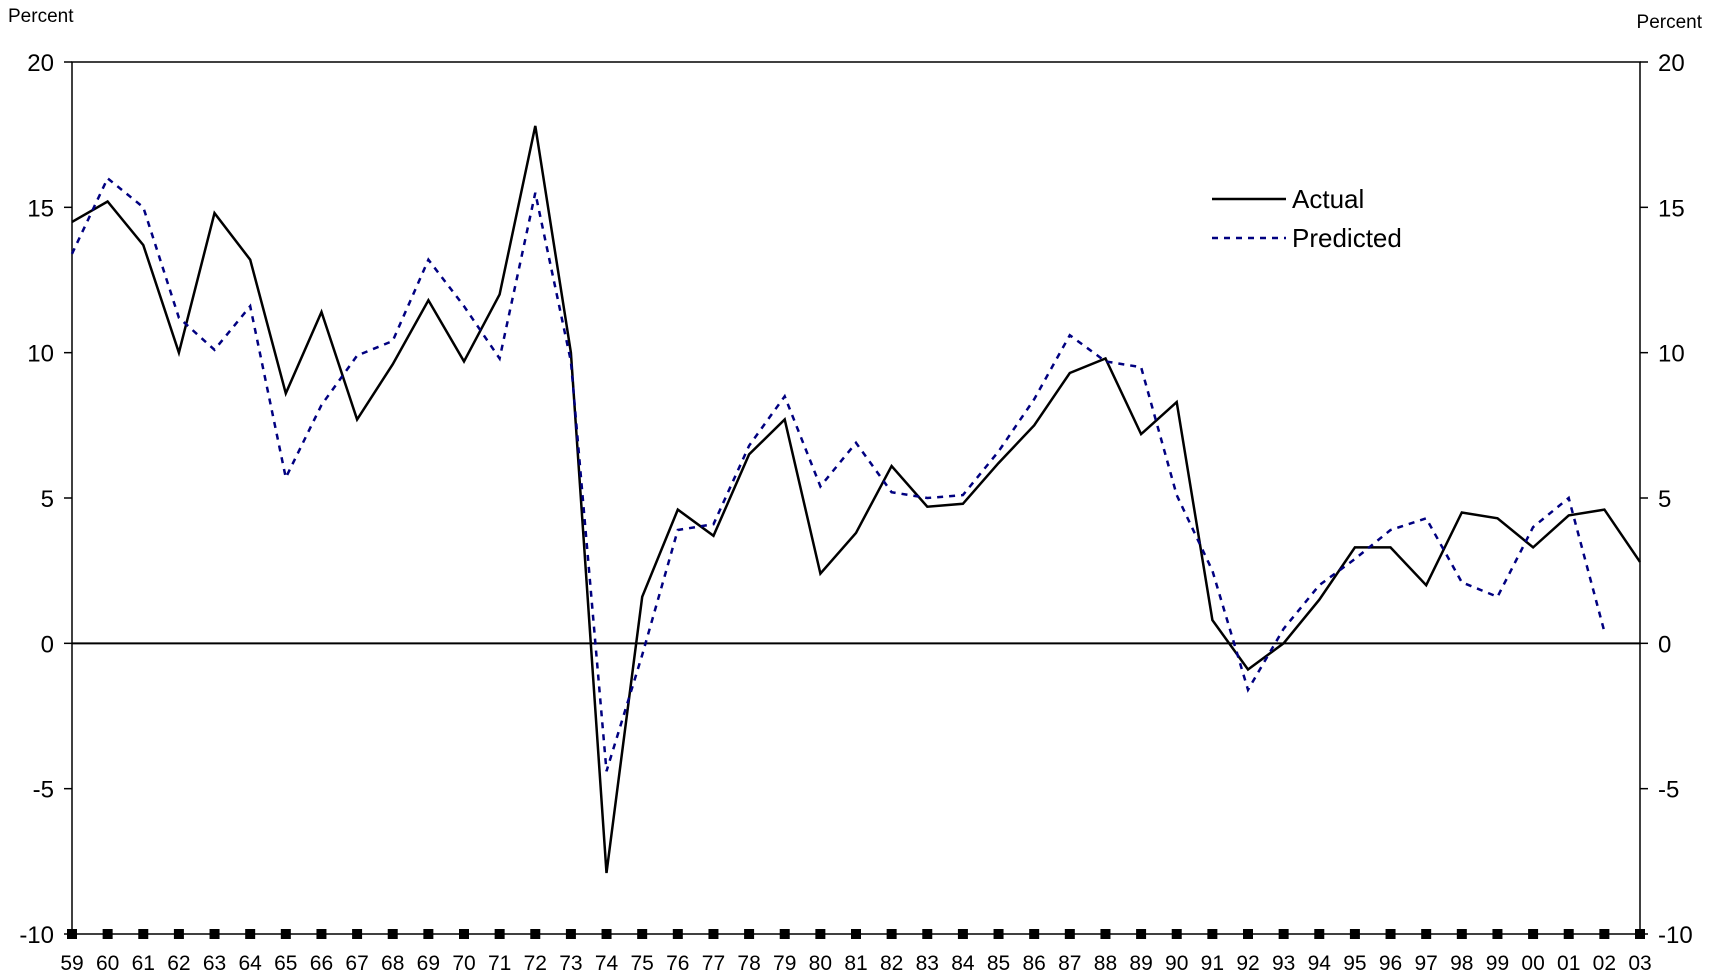 The height and width of the screenshot is (977, 1711). I want to click on x-tick-label: 68, so click(392, 963).